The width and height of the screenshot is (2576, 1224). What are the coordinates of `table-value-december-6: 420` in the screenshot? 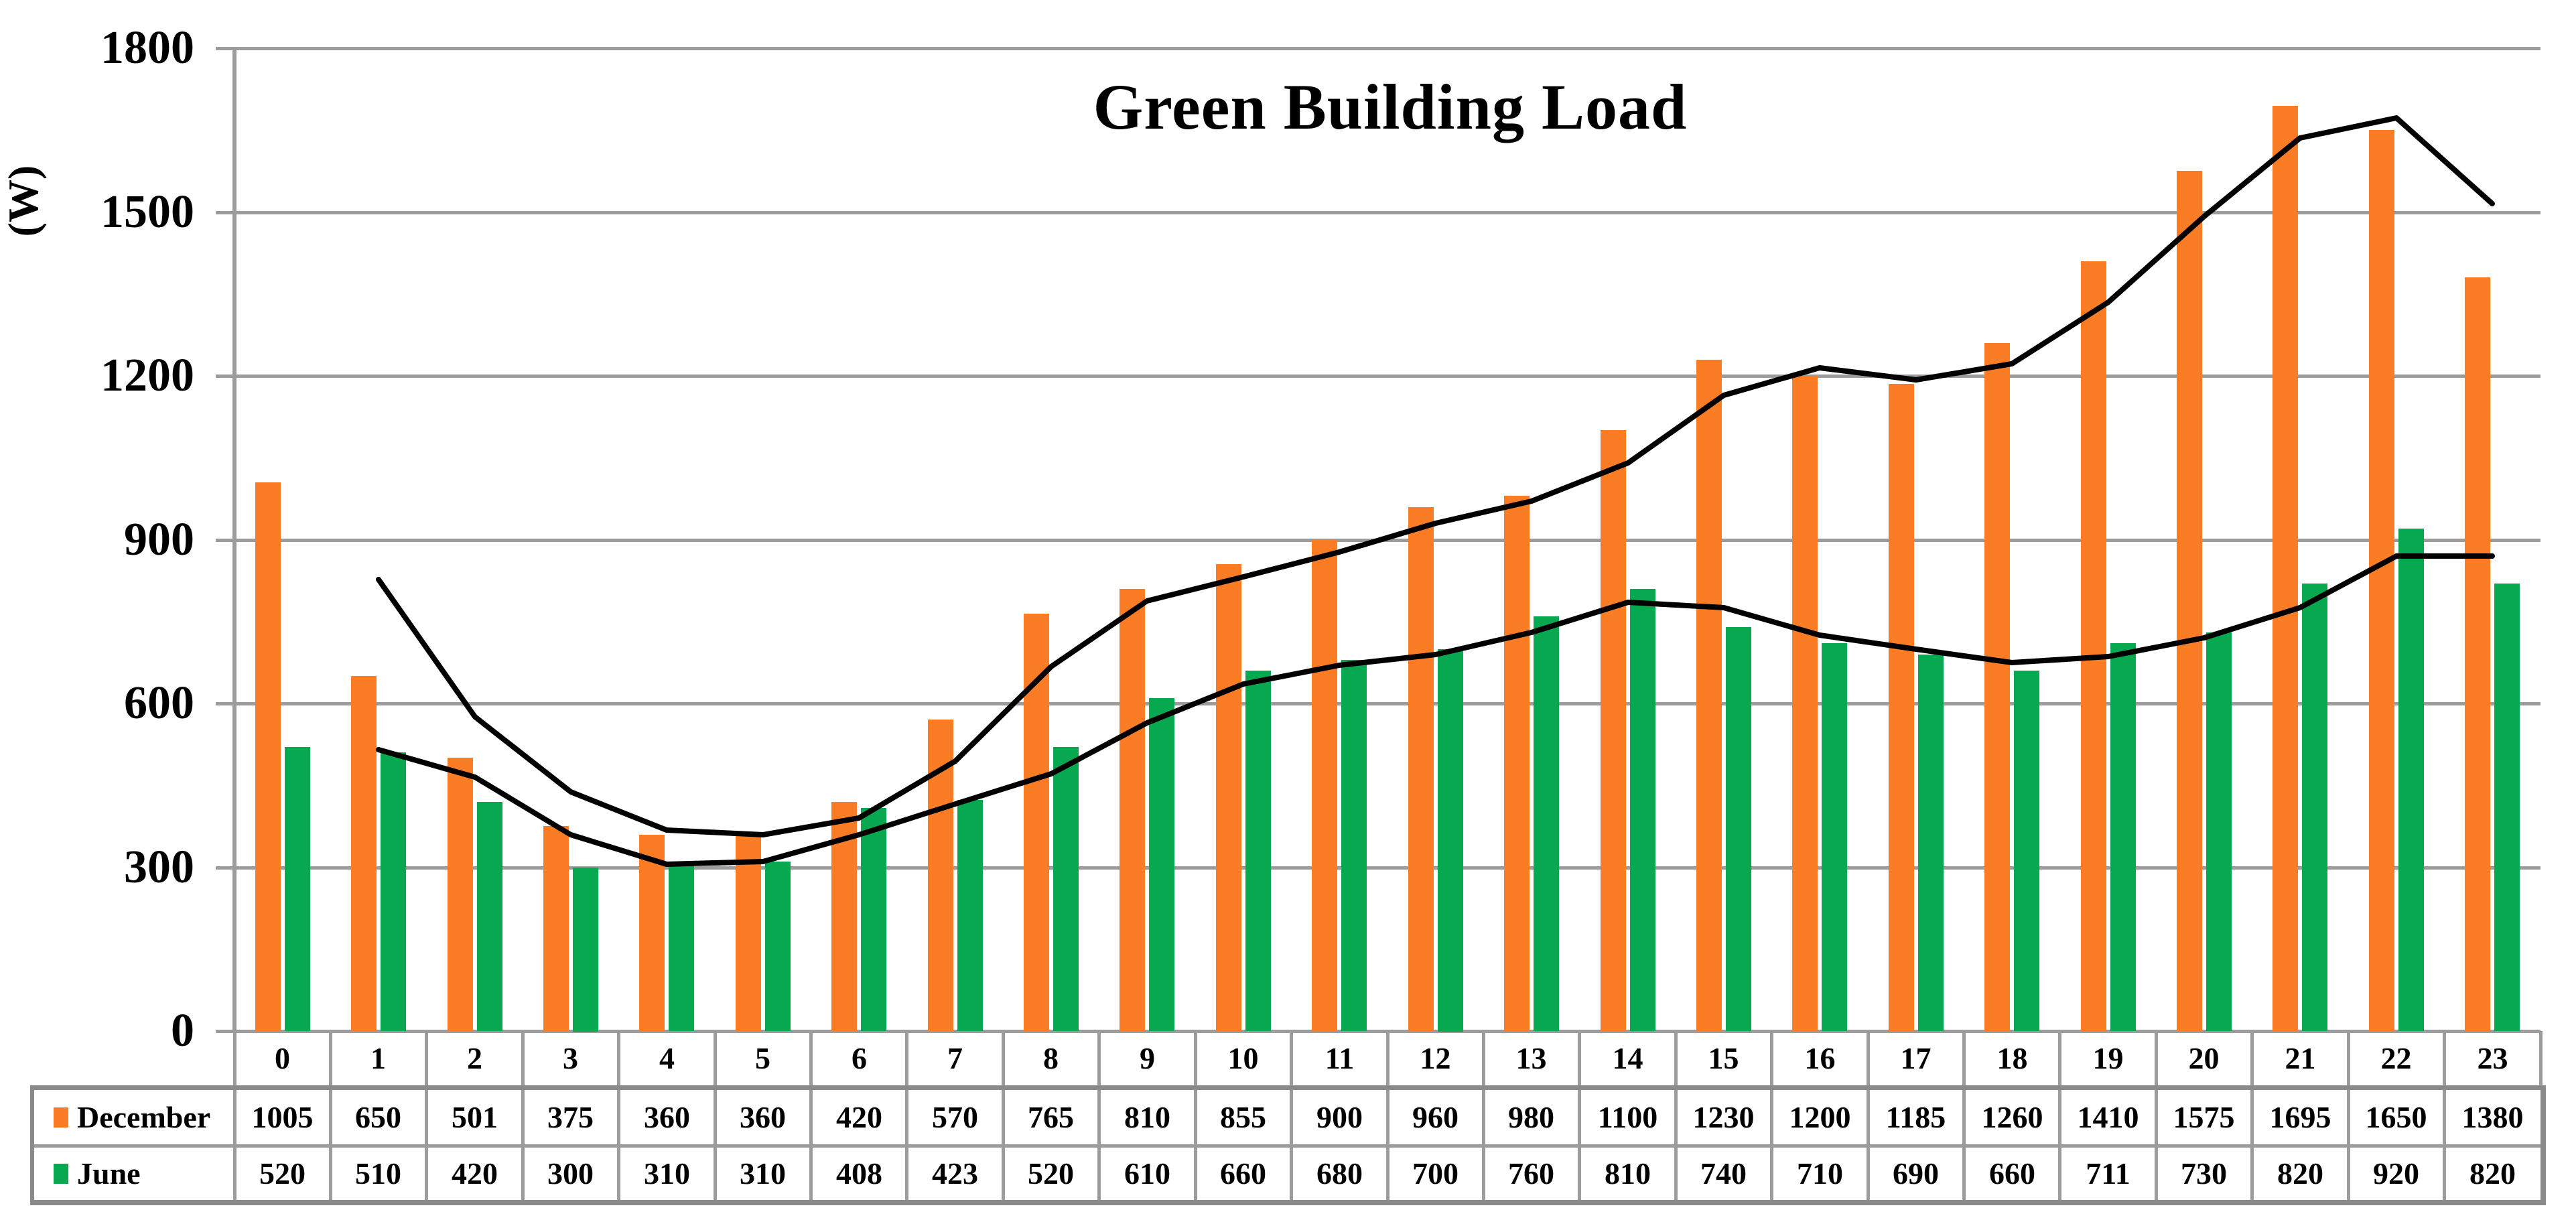 It's located at (859, 1117).